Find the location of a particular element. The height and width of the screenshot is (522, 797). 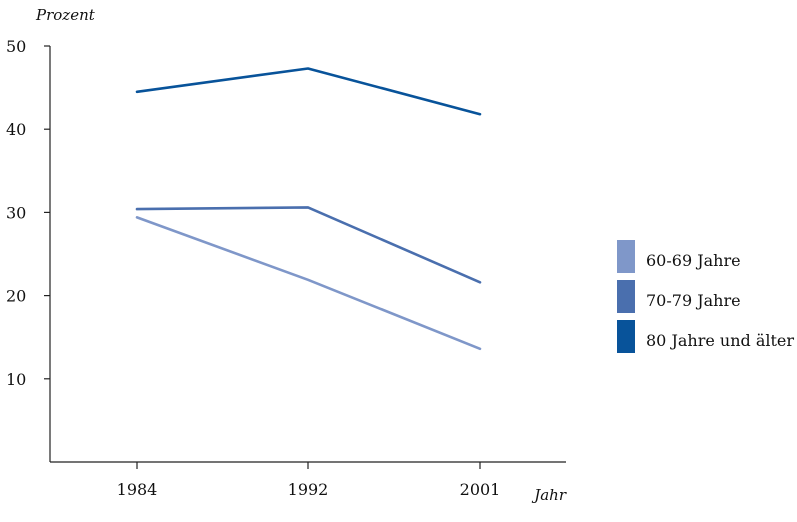

legend-label: 70-79 Jahre is located at coordinates (693, 300).